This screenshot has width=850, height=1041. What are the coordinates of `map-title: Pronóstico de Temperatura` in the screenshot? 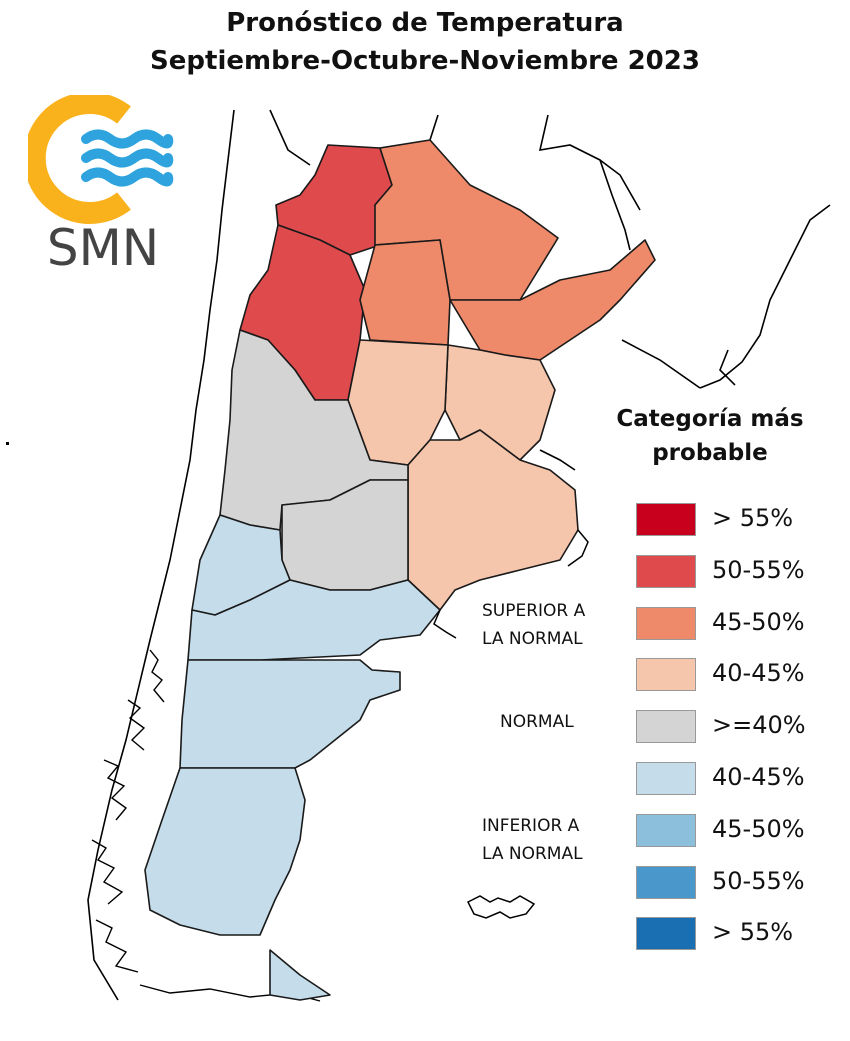 It's located at (425, 23).